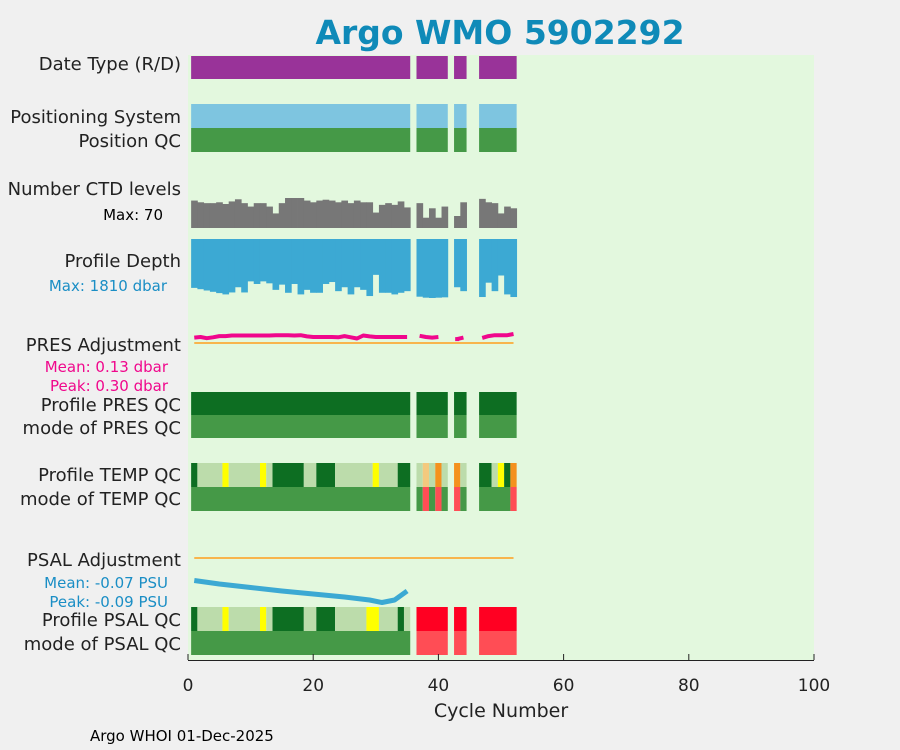  Describe the element at coordinates (108, 602) in the screenshot. I see `psal-peak-annotation: Peak: -0.09 PSU` at that location.